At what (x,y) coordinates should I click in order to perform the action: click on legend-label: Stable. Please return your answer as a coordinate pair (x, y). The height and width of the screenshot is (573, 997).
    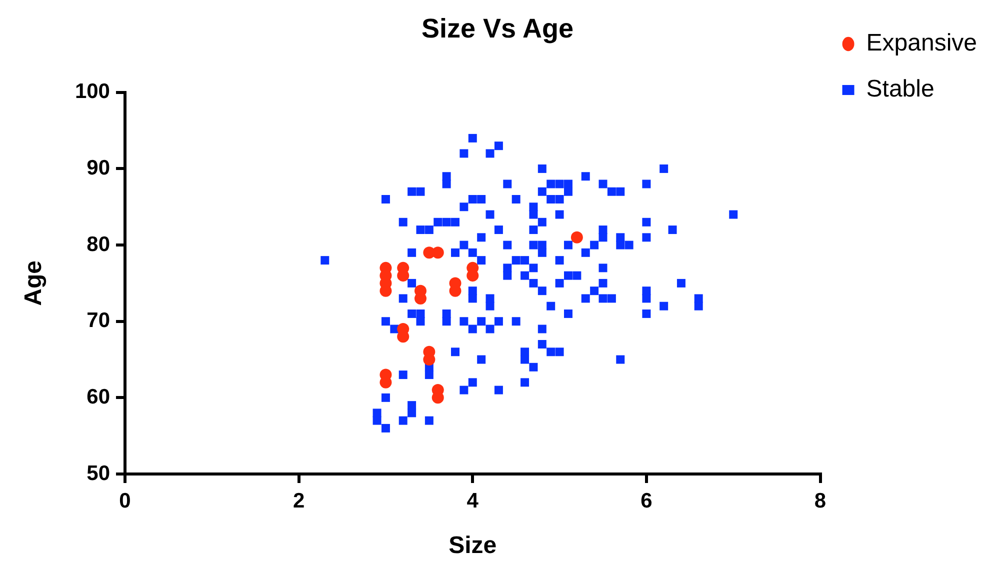
    Looking at the image, I should click on (900, 89).